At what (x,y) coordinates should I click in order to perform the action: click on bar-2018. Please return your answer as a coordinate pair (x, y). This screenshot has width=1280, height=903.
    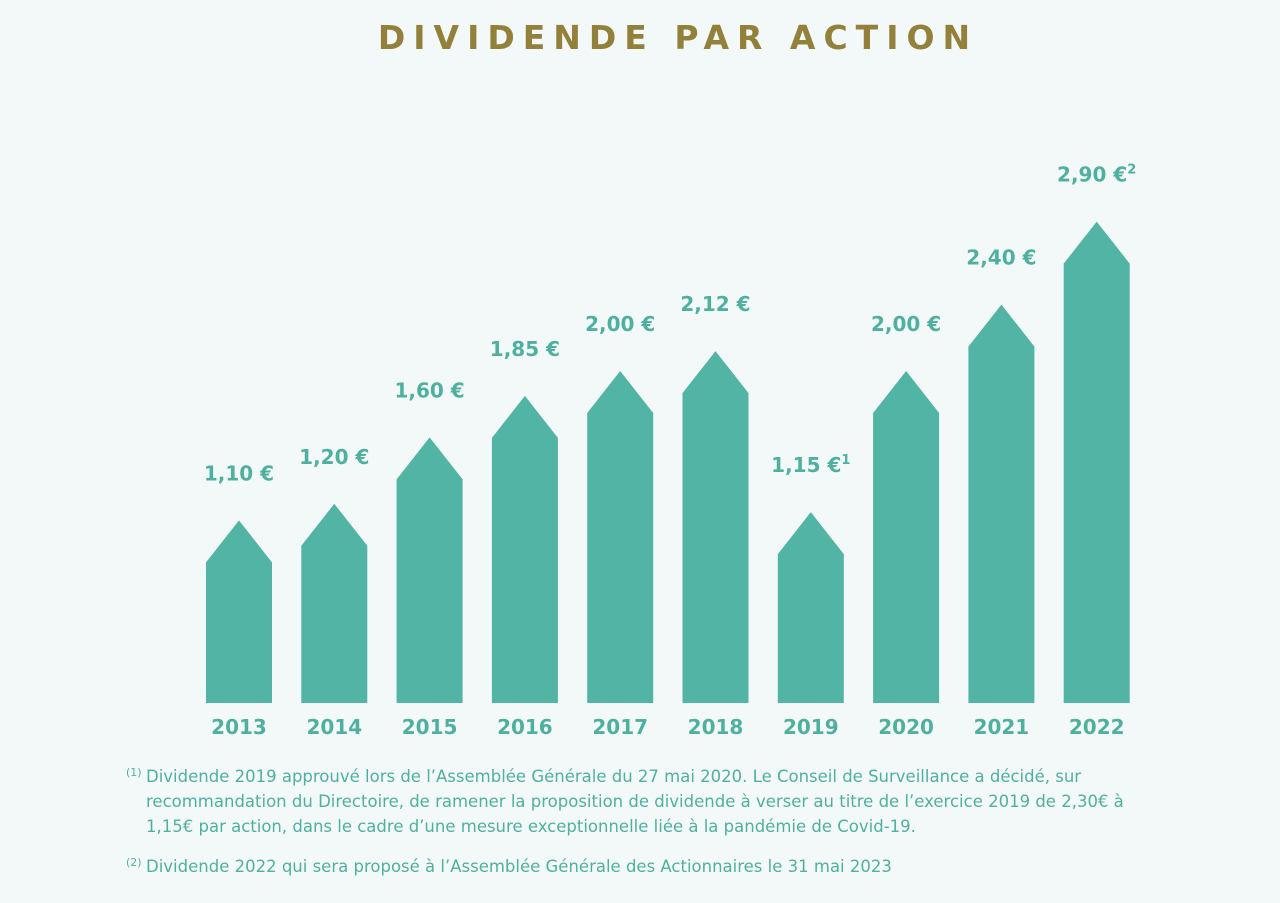
    Looking at the image, I should click on (715, 527).